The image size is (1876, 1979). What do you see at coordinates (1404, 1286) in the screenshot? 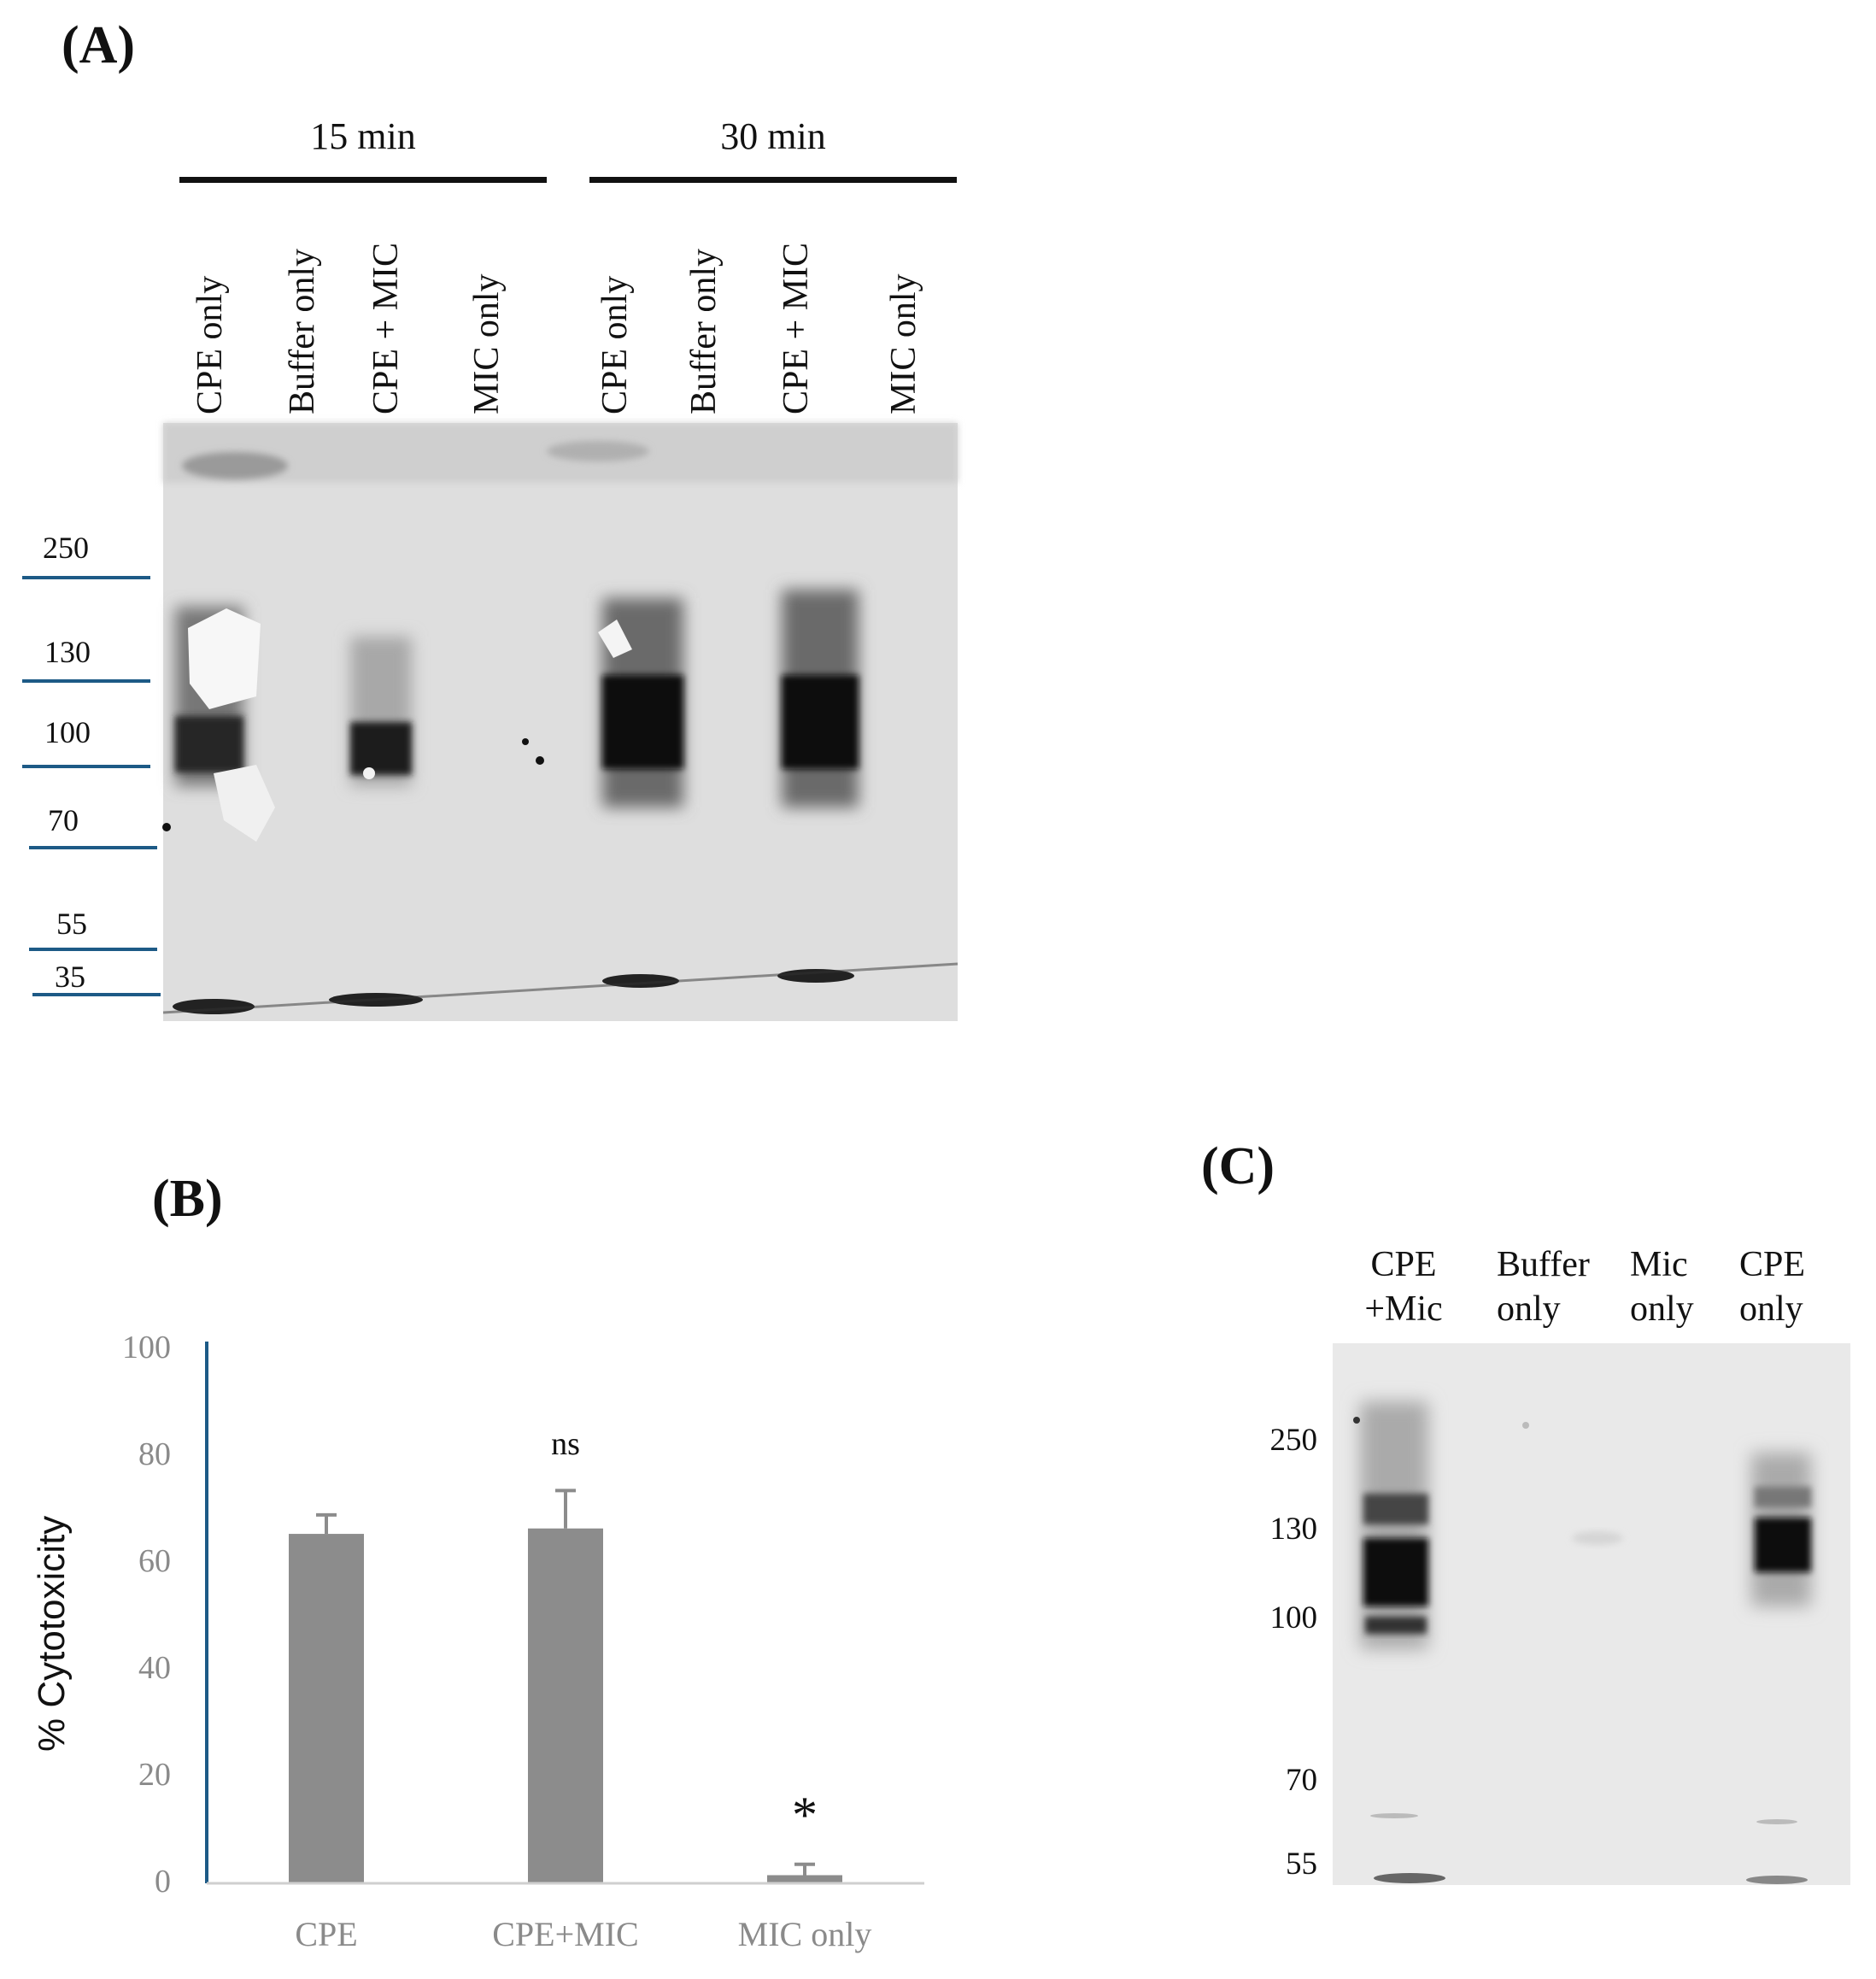
I see `lane-header: CPE +Mic` at bounding box center [1404, 1286].